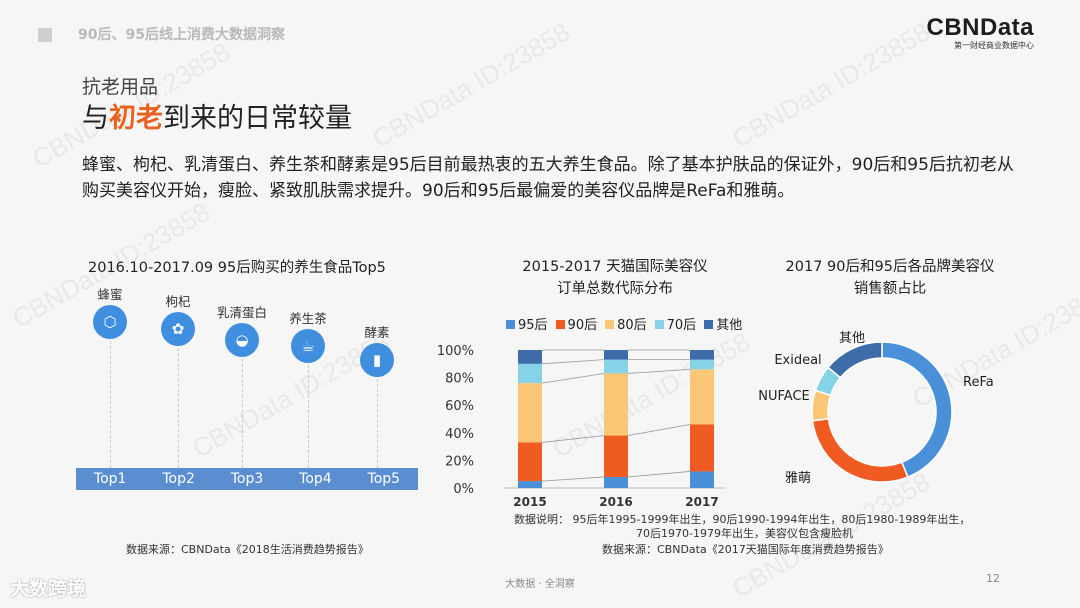  What do you see at coordinates (181, 35) in the screenshot?
I see `header-title: 90后、95后线上消费大数据洞察` at bounding box center [181, 35].